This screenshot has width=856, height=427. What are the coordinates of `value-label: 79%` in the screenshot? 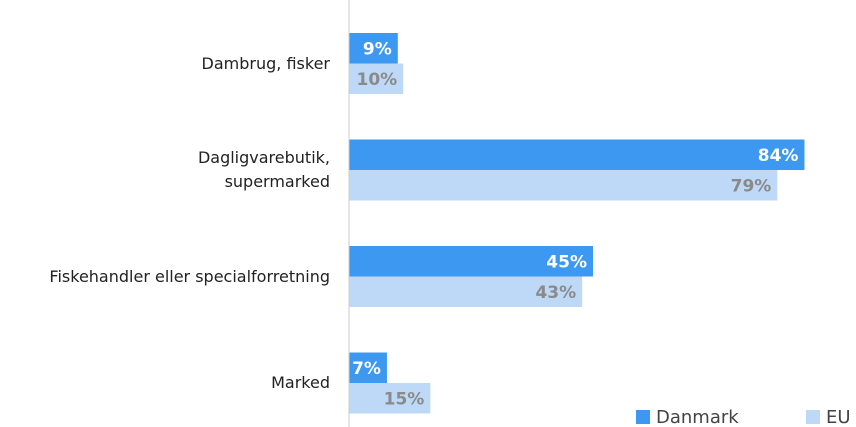 It's located at (751, 186).